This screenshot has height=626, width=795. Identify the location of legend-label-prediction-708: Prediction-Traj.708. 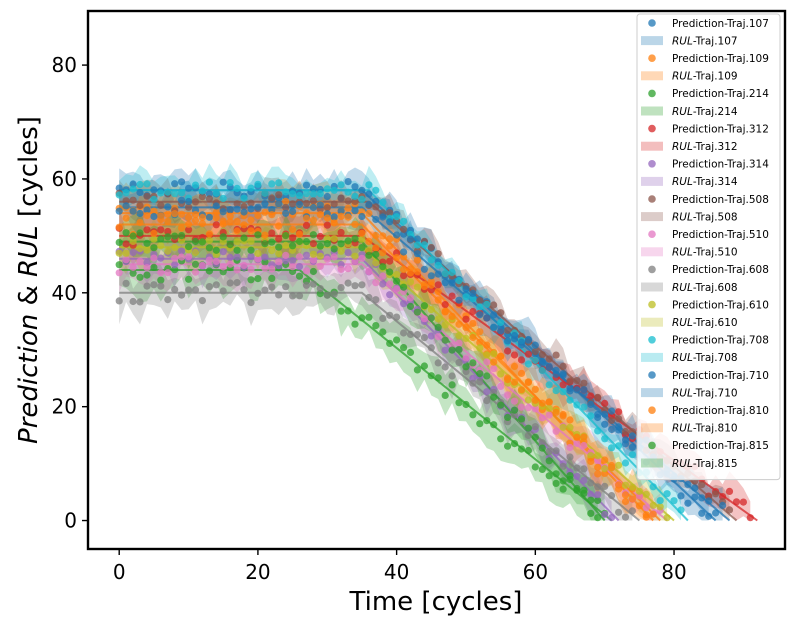
(720, 341).